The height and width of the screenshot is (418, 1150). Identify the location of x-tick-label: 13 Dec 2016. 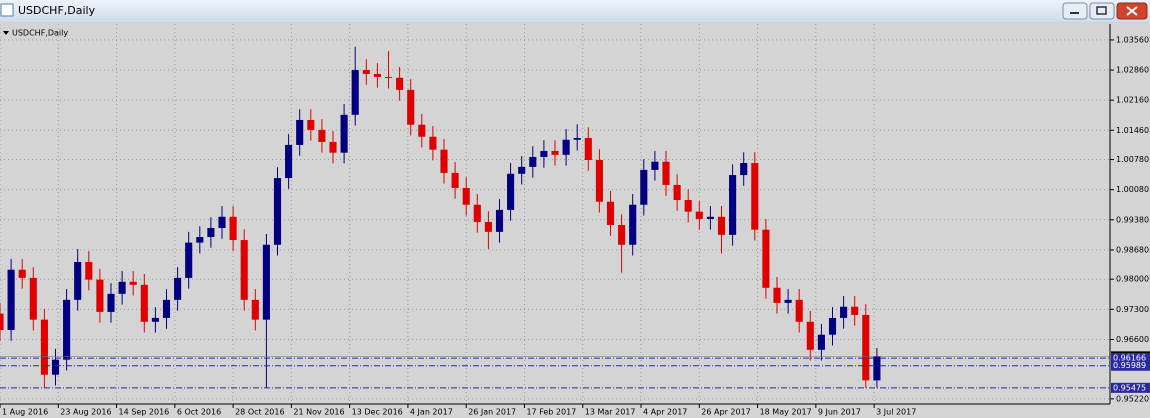
(377, 412).